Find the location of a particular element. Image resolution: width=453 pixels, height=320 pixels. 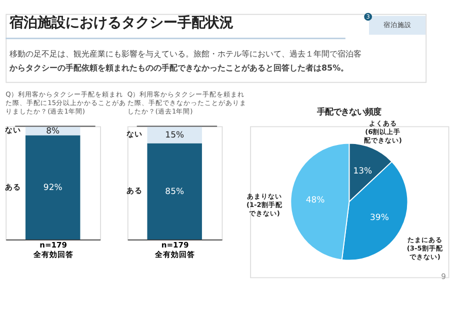

data-label: 85% is located at coordinates (174, 192).